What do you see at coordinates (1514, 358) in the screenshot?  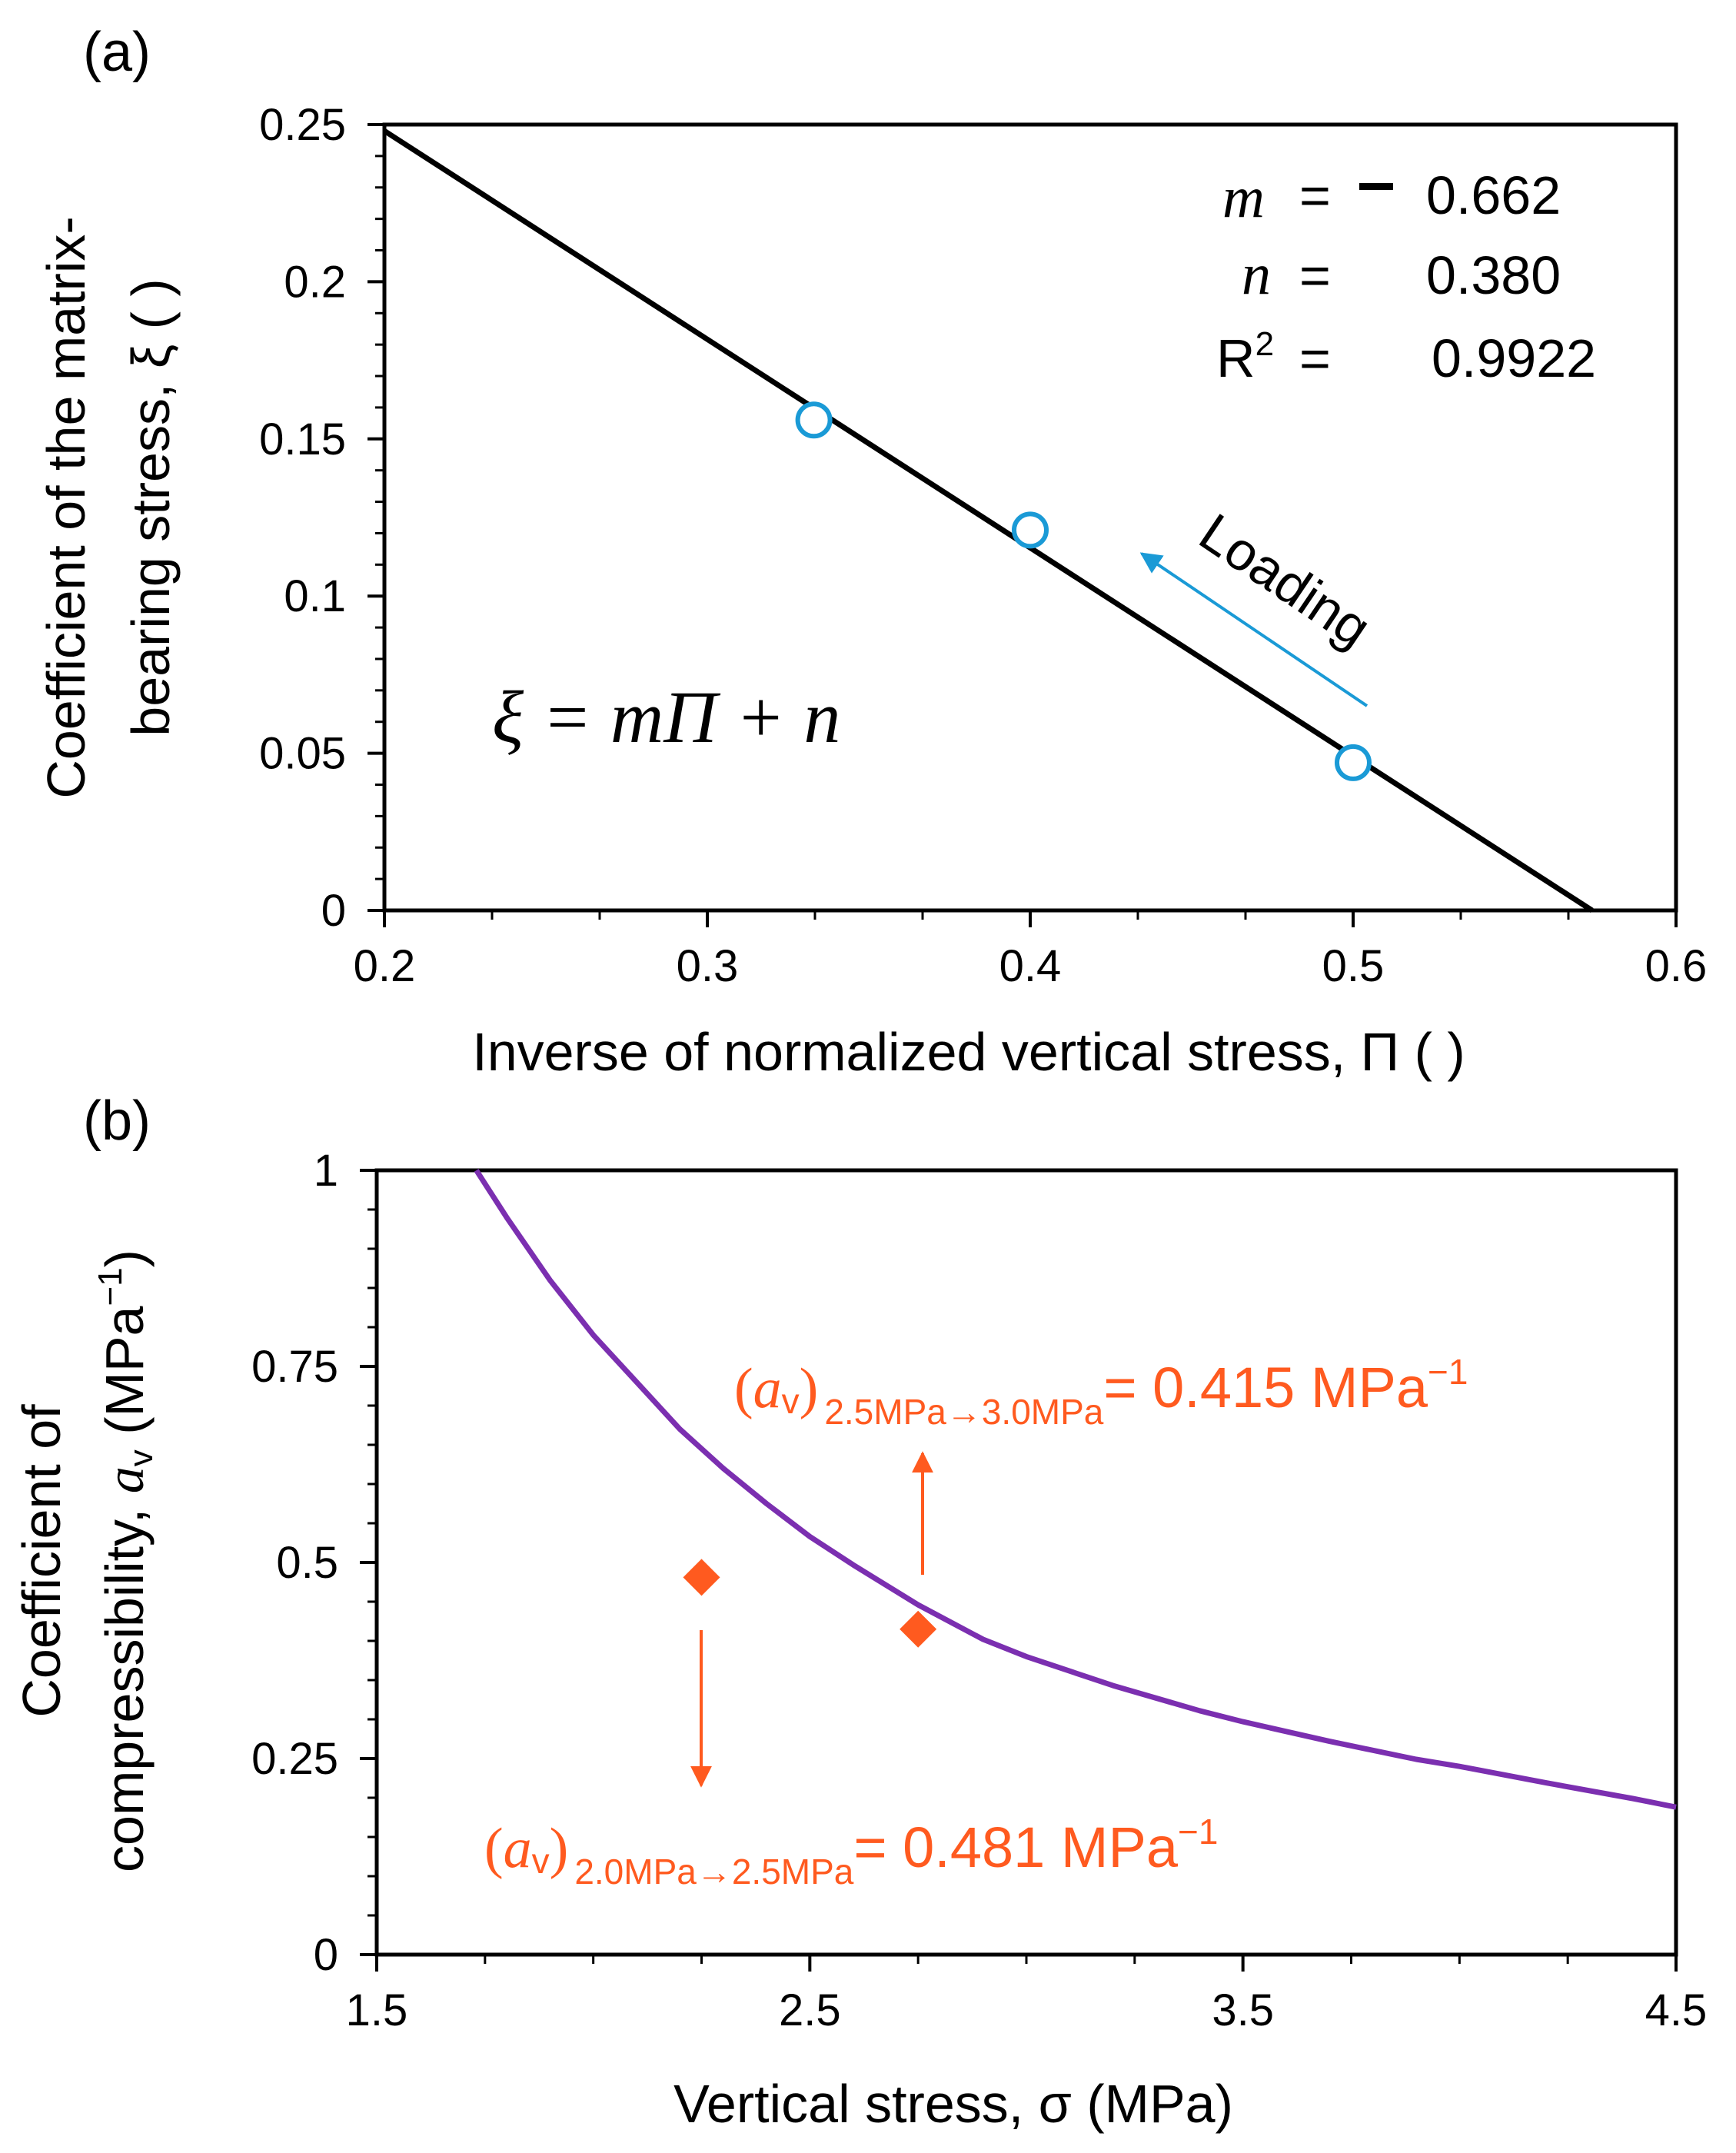 I see `r2-value: 0.9922` at bounding box center [1514, 358].